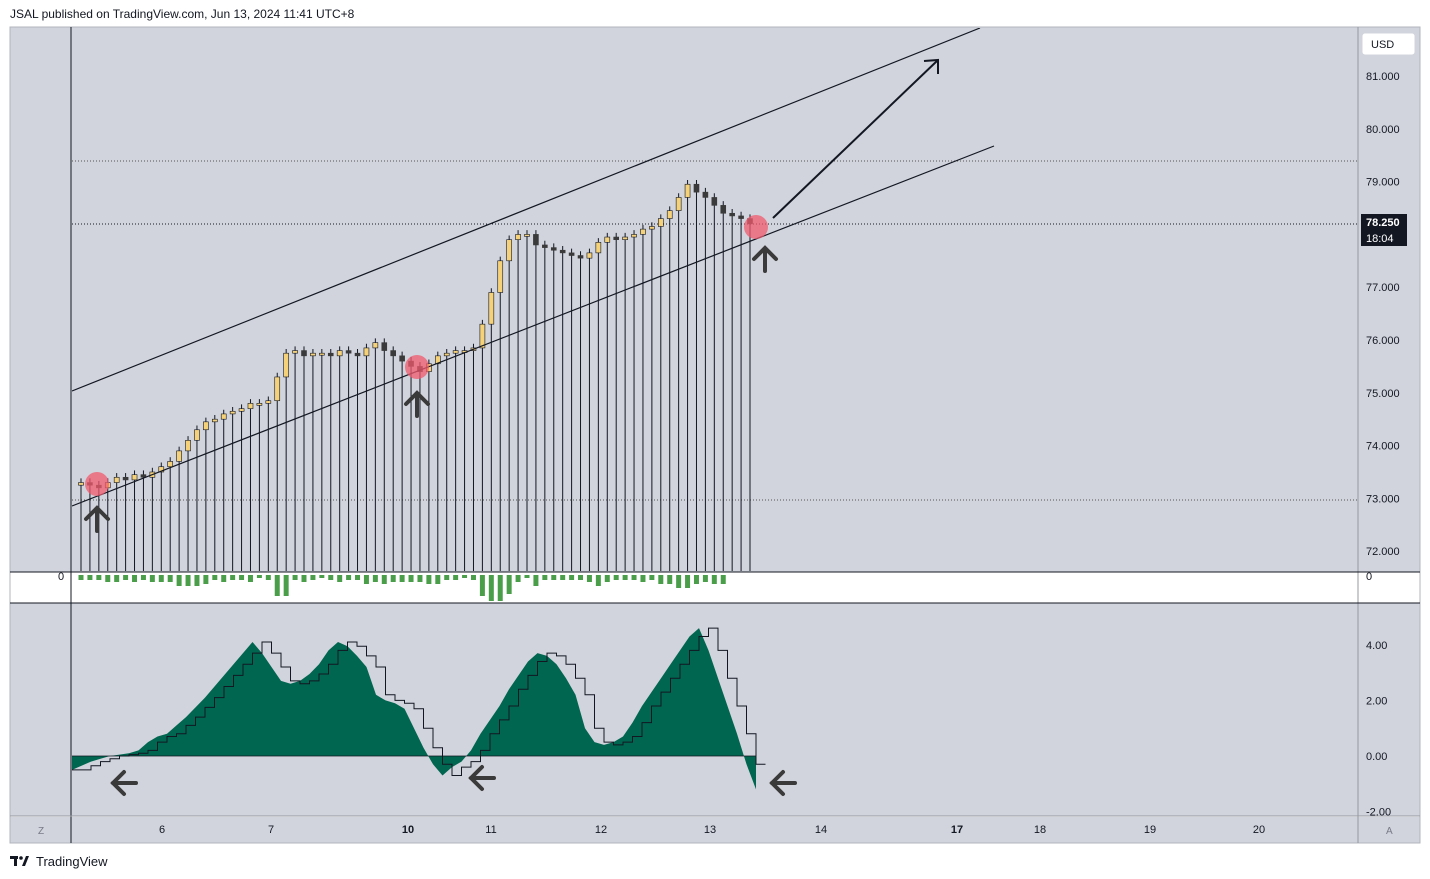 The image size is (1430, 879). What do you see at coordinates (957, 830) in the screenshot?
I see `time-tick-label: 17` at bounding box center [957, 830].